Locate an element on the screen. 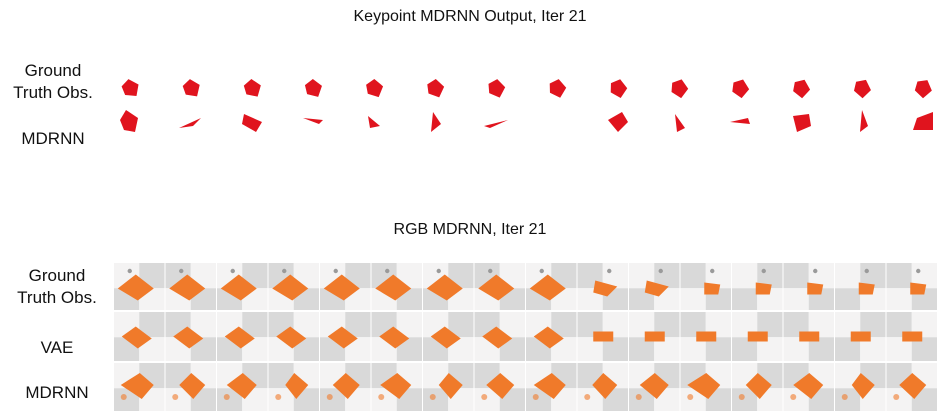  rgb-vae-label: VAE is located at coordinates (57, 347).